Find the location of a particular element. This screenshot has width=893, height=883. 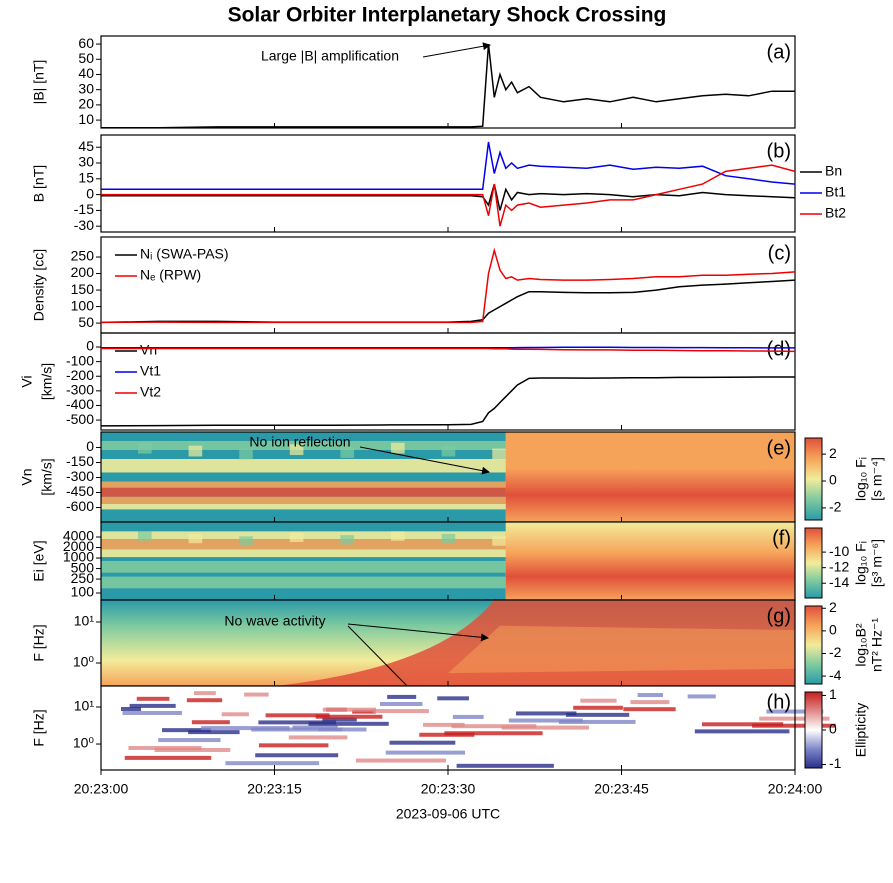

colorbar-tick-label: 1 is located at coordinates (833, 694).